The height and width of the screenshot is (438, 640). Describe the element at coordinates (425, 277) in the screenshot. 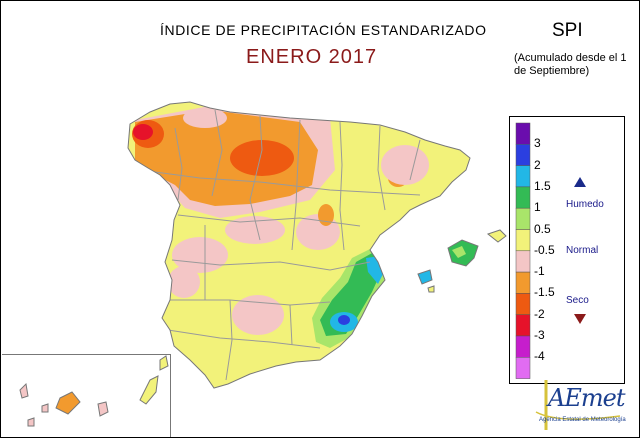

I see `ibiza` at that location.